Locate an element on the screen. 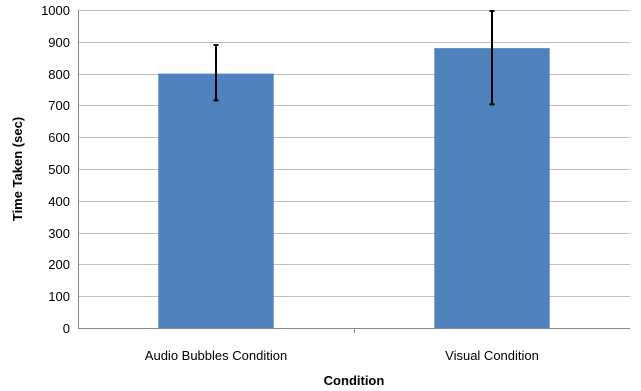  y-tick-label: 200 is located at coordinates (59, 264).